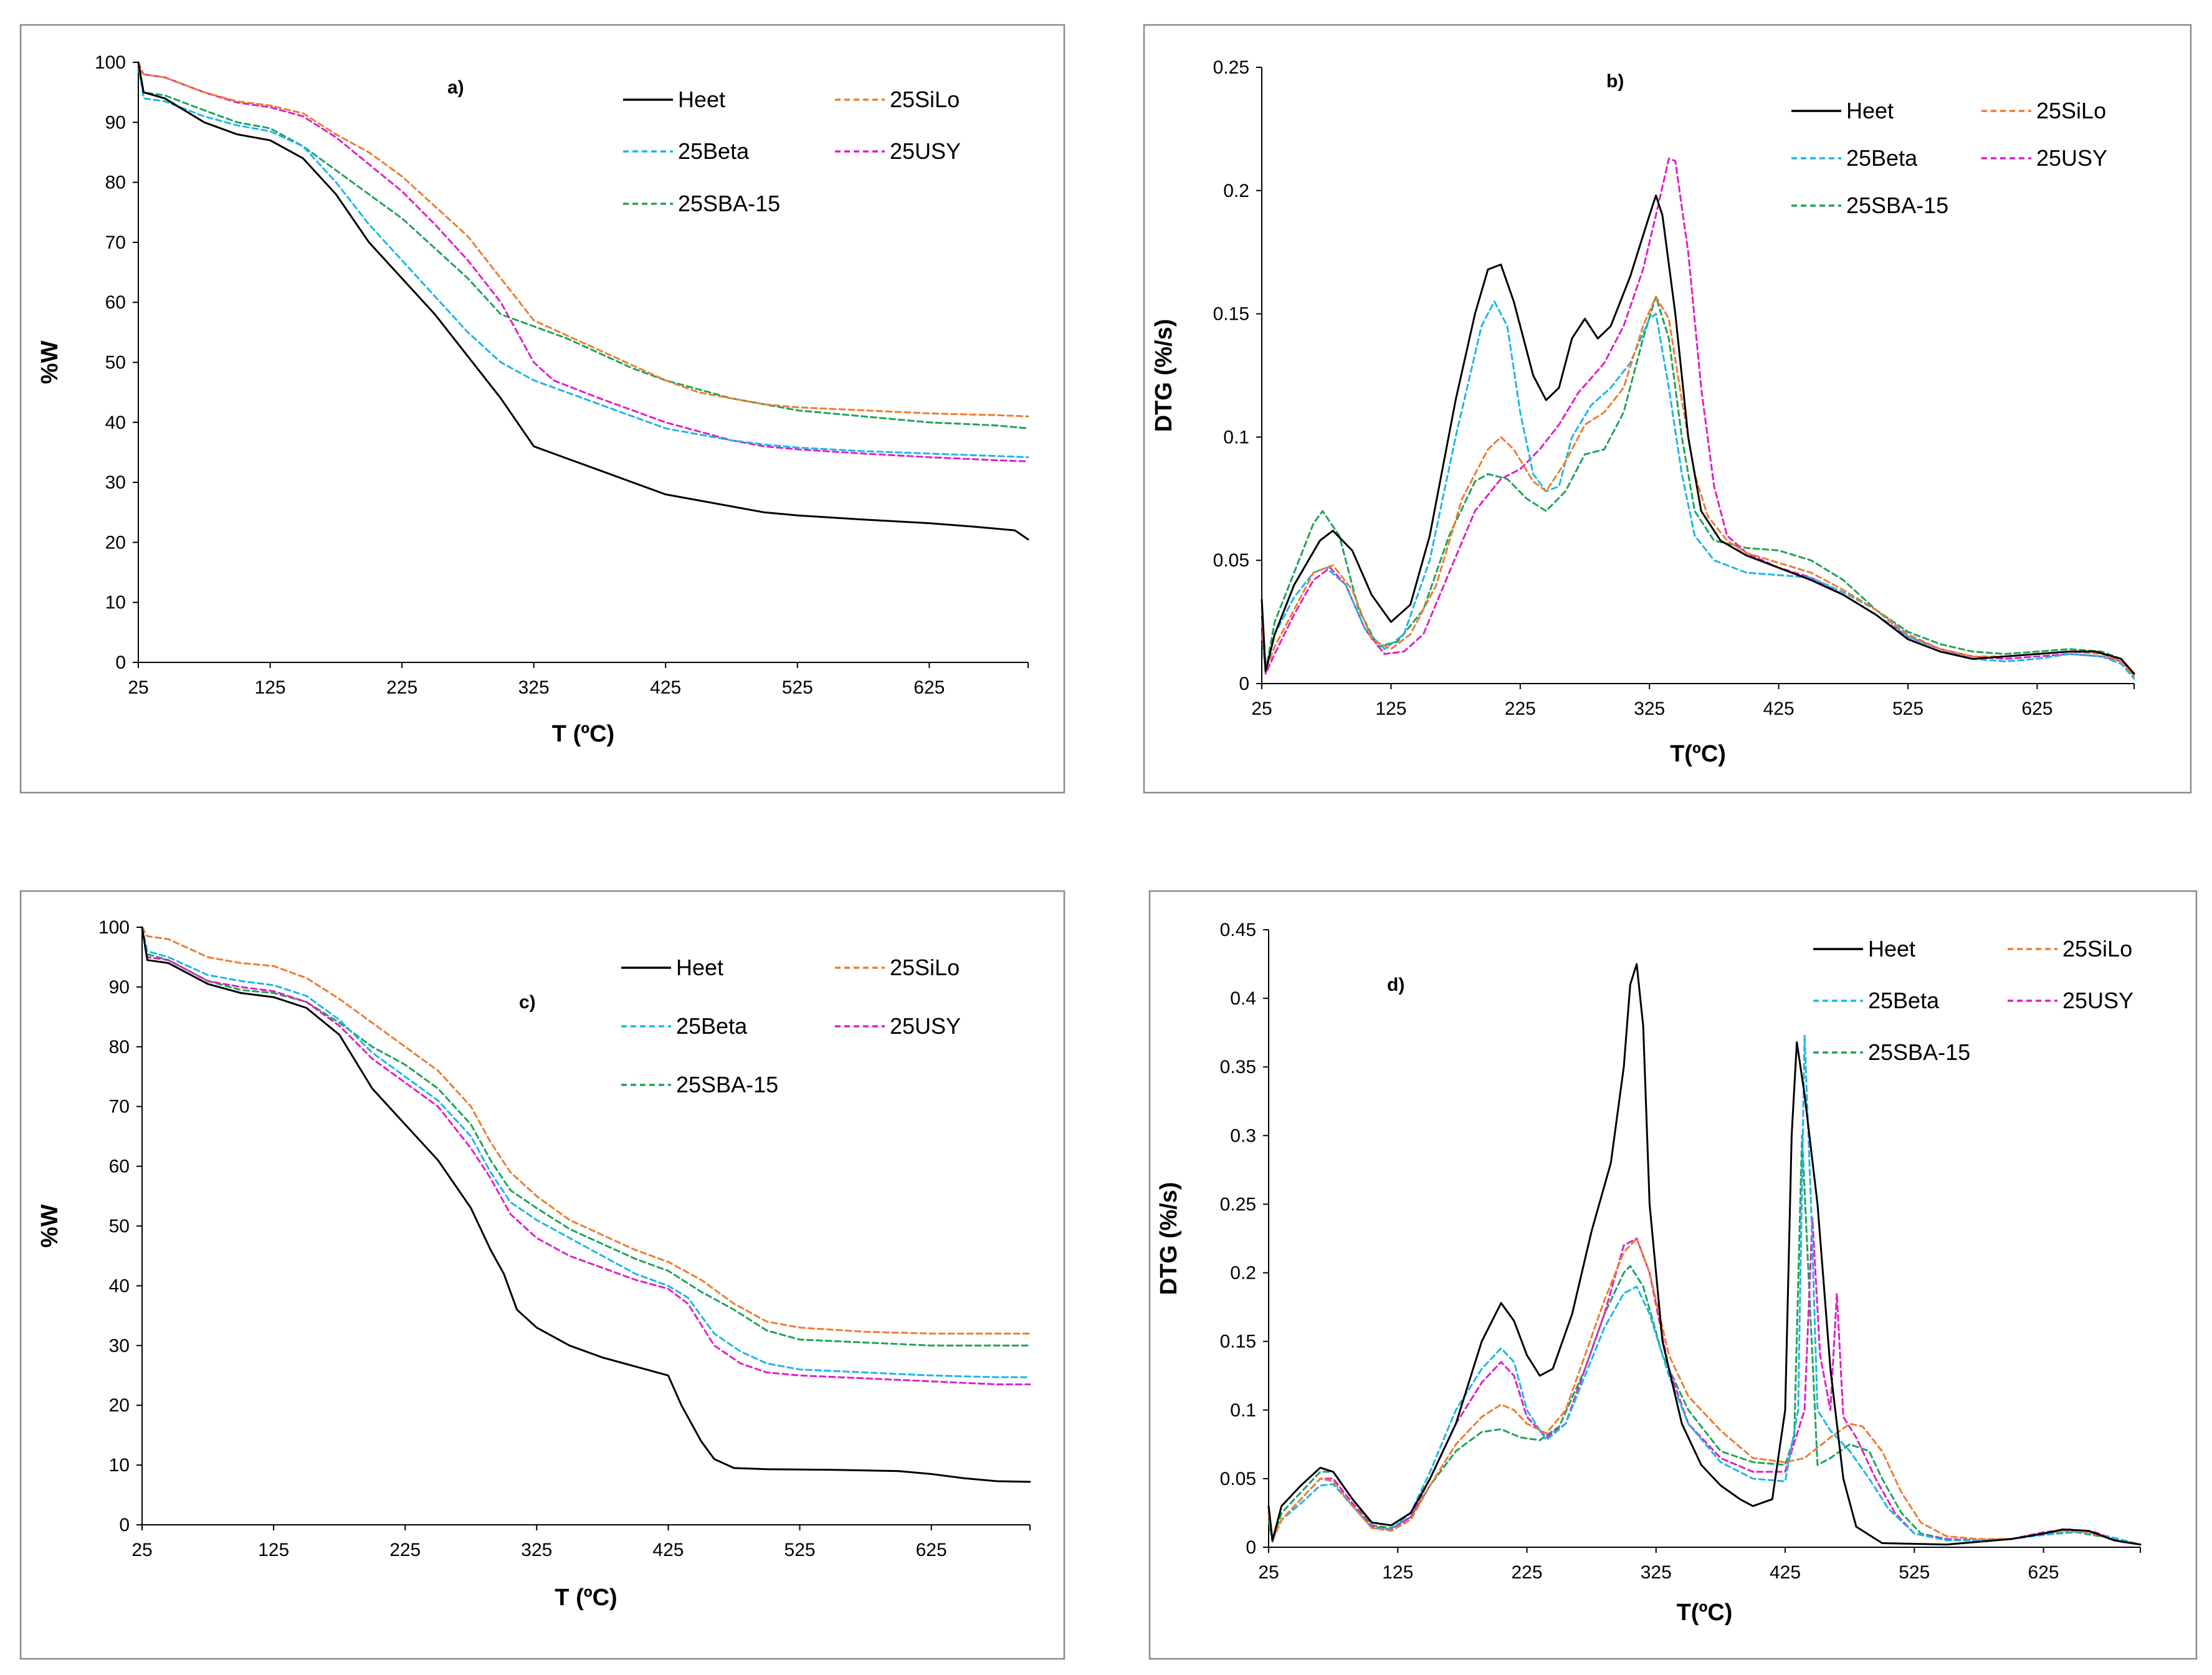 The height and width of the screenshot is (1675, 2212). Describe the element at coordinates (1164, 375) in the screenshot. I see `y-axis-label: DTG (%/s)` at that location.